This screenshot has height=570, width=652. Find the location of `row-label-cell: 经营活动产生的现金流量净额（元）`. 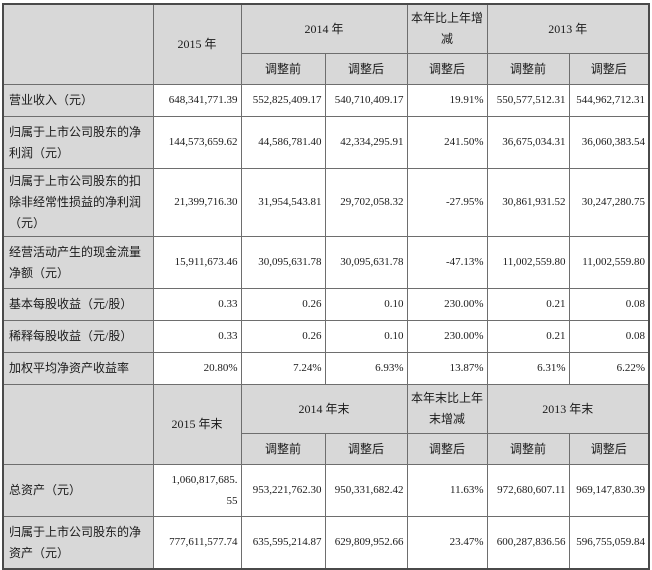

row-label-cell: 经营活动产生的现金流量净额（元） is located at coordinates (78, 262).